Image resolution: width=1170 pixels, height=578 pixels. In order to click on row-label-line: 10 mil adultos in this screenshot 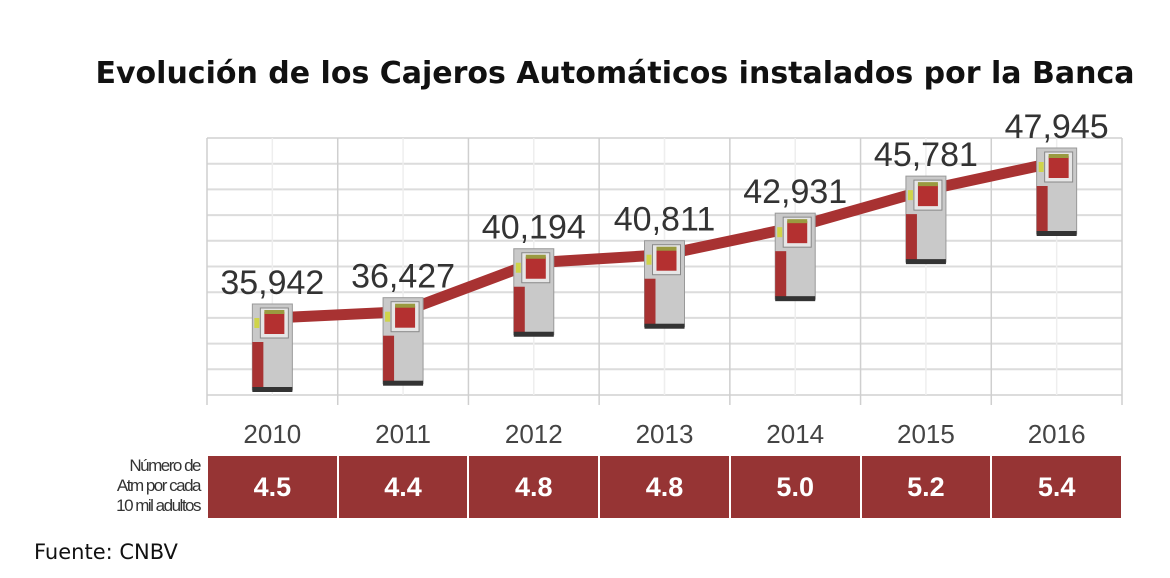, I will do `click(158, 505)`.